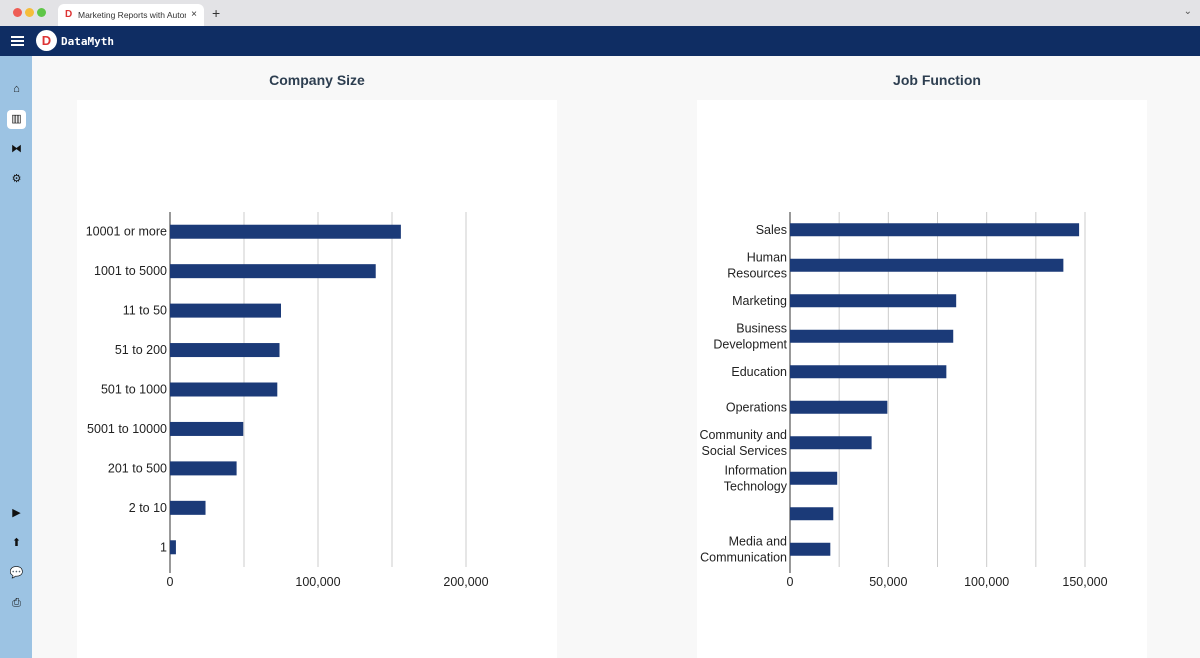 The height and width of the screenshot is (658, 1200). I want to click on category-label: Media and, so click(758, 541).